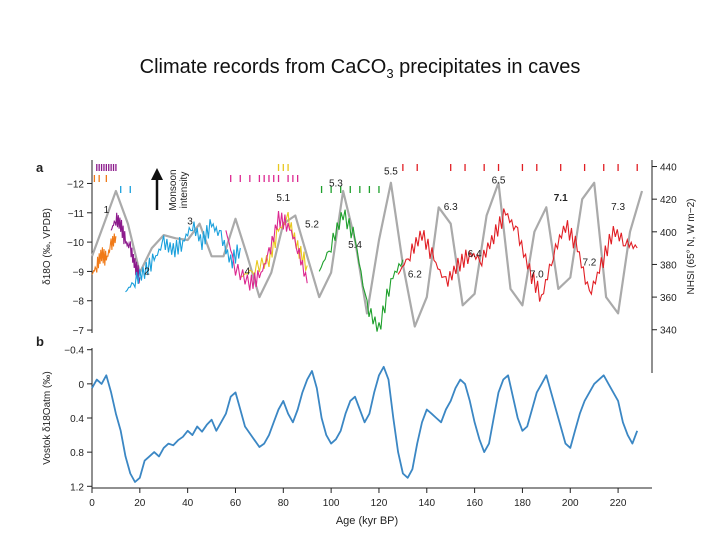 The height and width of the screenshot is (540, 720). I want to click on stage-label: 5.4, so click(355, 245).